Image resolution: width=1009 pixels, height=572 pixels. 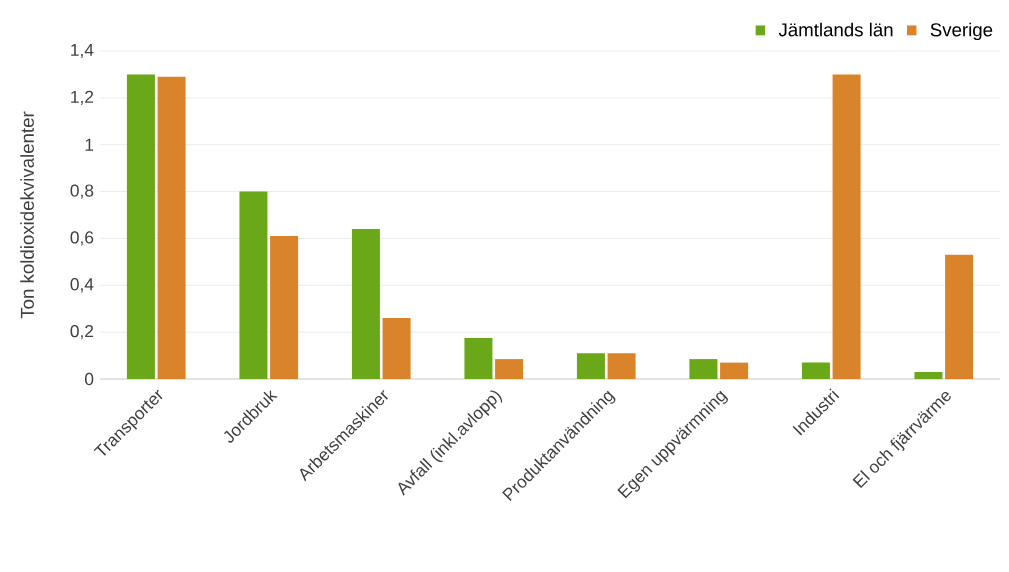 I want to click on y-tick-label: 0,8, so click(x=82, y=191).